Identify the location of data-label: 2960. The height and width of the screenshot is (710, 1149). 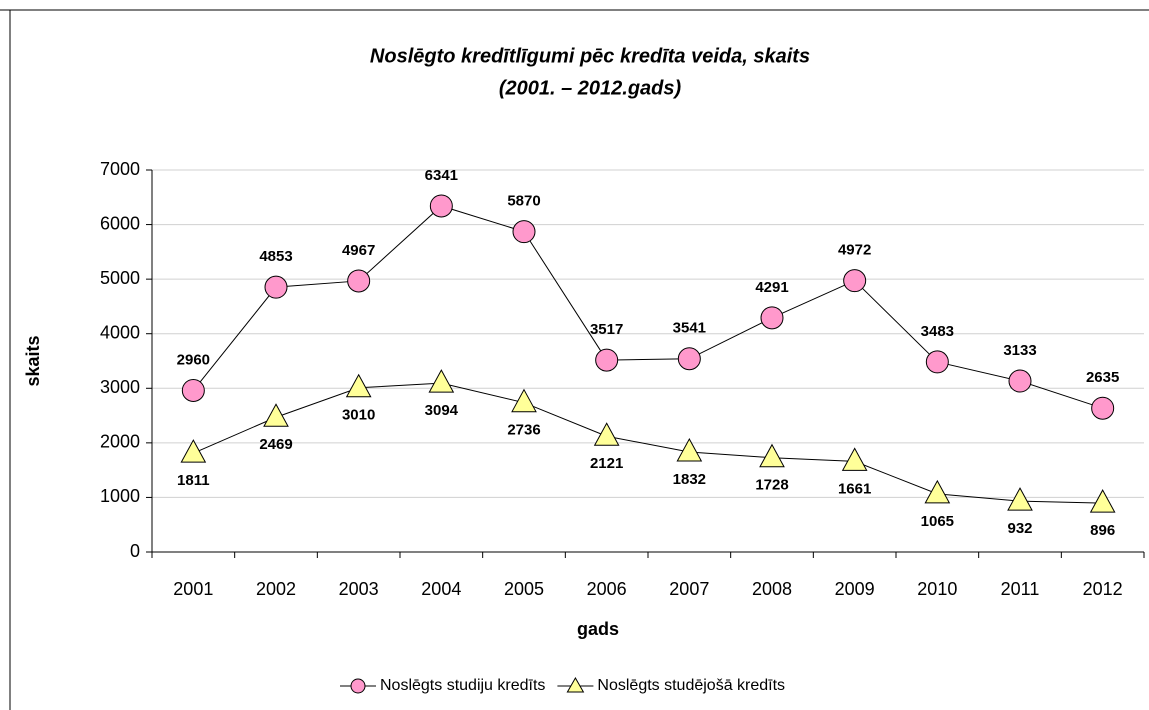
(193, 359).